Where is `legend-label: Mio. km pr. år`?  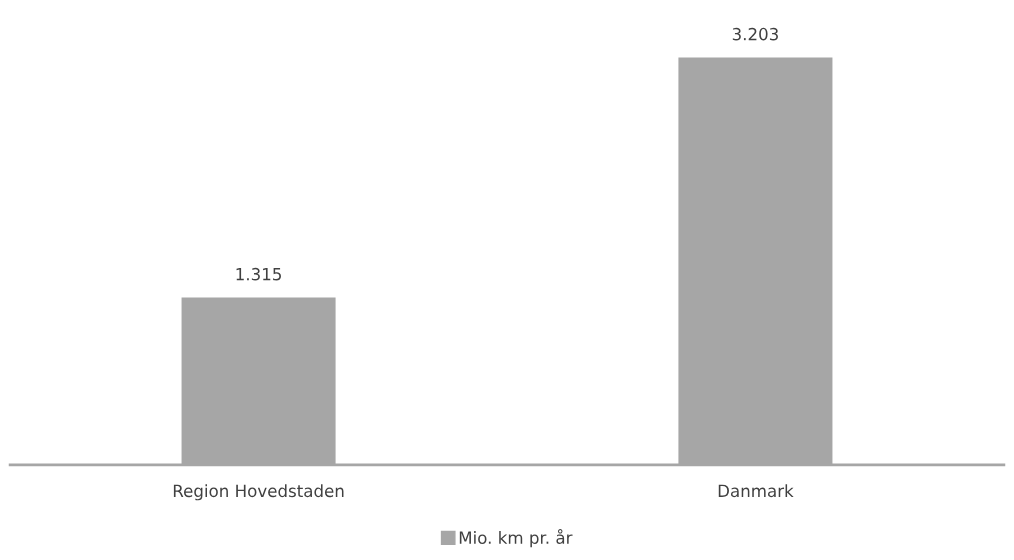
legend-label: Mio. km pr. år is located at coordinates (516, 538).